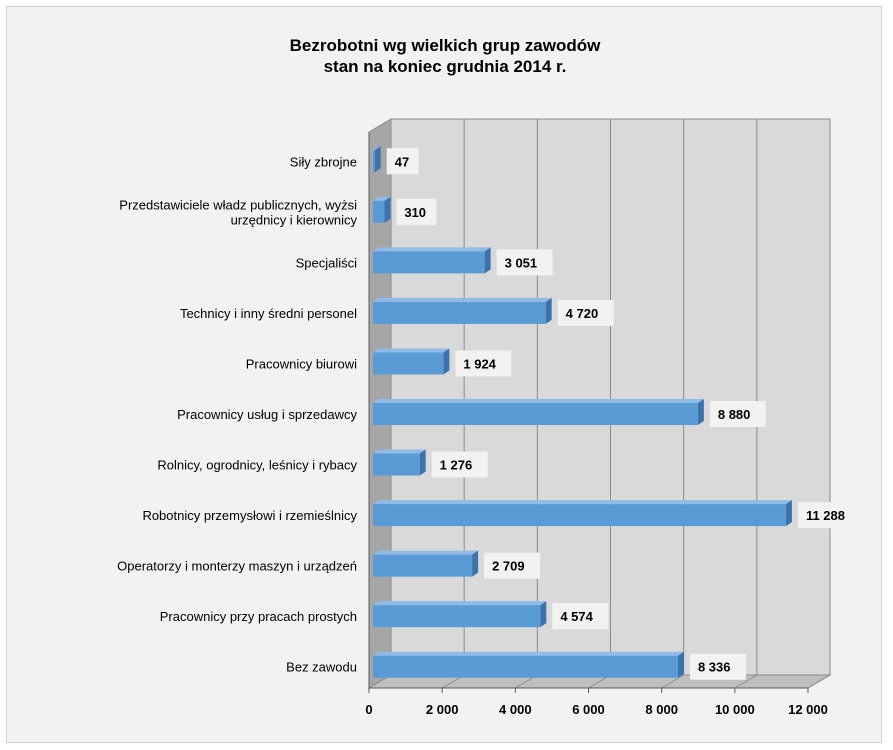 This screenshot has height=750, width=893. What do you see at coordinates (368, 709) in the screenshot?
I see `x-tick-label: 0` at bounding box center [368, 709].